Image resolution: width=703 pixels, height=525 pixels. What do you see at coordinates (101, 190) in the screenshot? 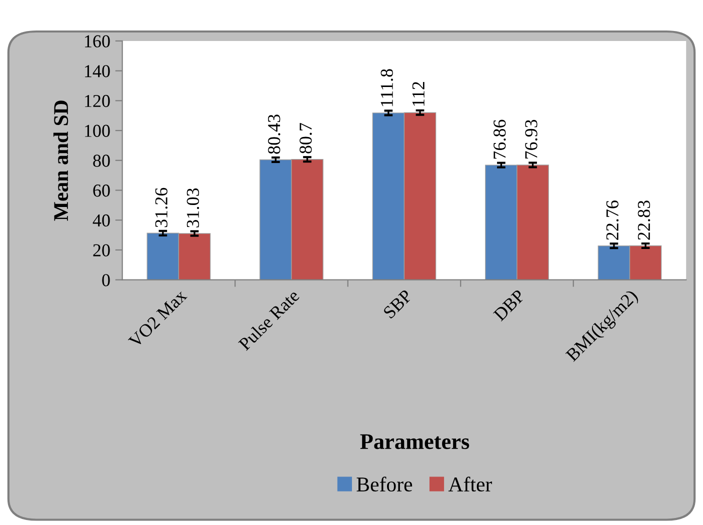
I see `y-tick-label: 60` at bounding box center [101, 190].